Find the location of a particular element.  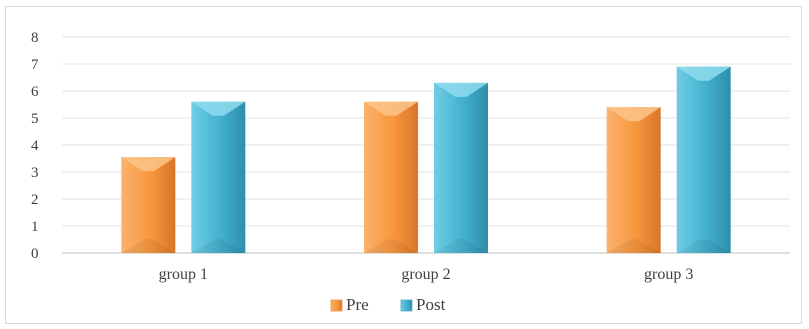

x-tick-label: group 1 is located at coordinates (183, 274).